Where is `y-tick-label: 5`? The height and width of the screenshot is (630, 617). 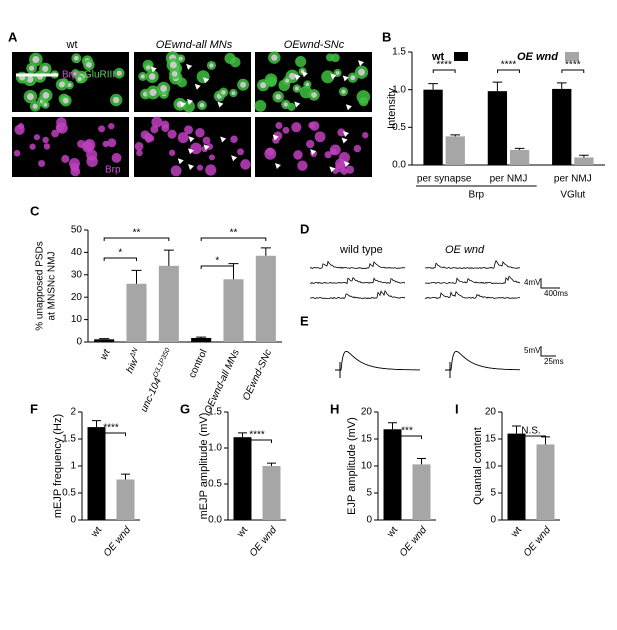
y-tick-label: 5 is located at coordinates (369, 493).